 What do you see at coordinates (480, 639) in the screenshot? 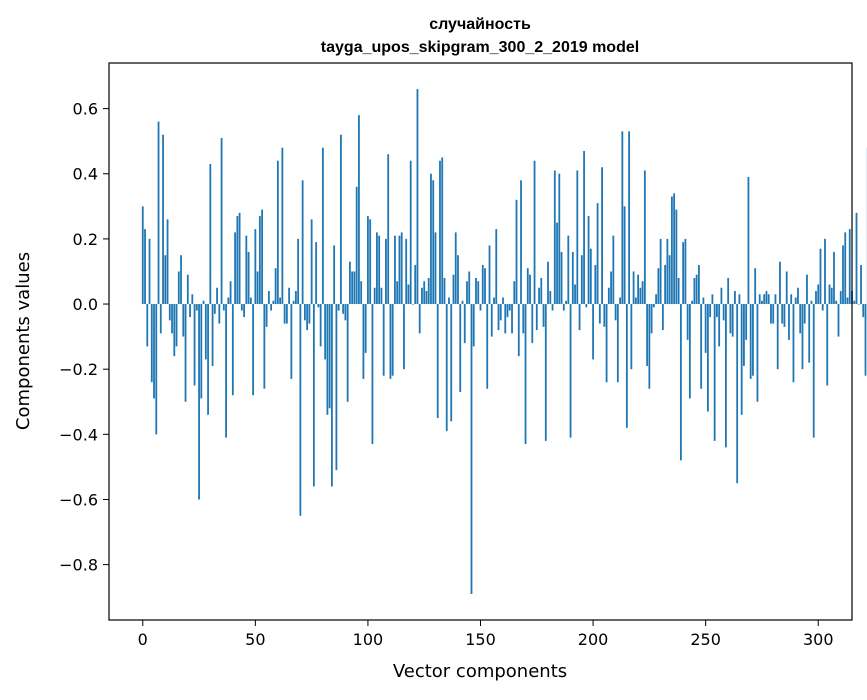
I see `x-tick-label: 150` at bounding box center [480, 639].